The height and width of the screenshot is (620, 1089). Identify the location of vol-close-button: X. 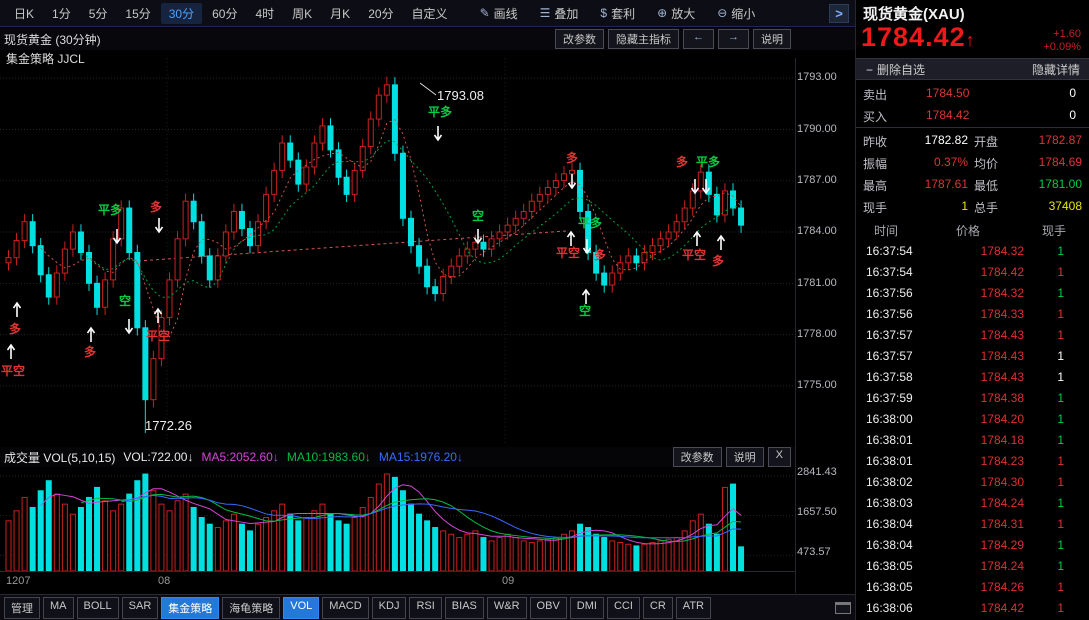
(779, 457).